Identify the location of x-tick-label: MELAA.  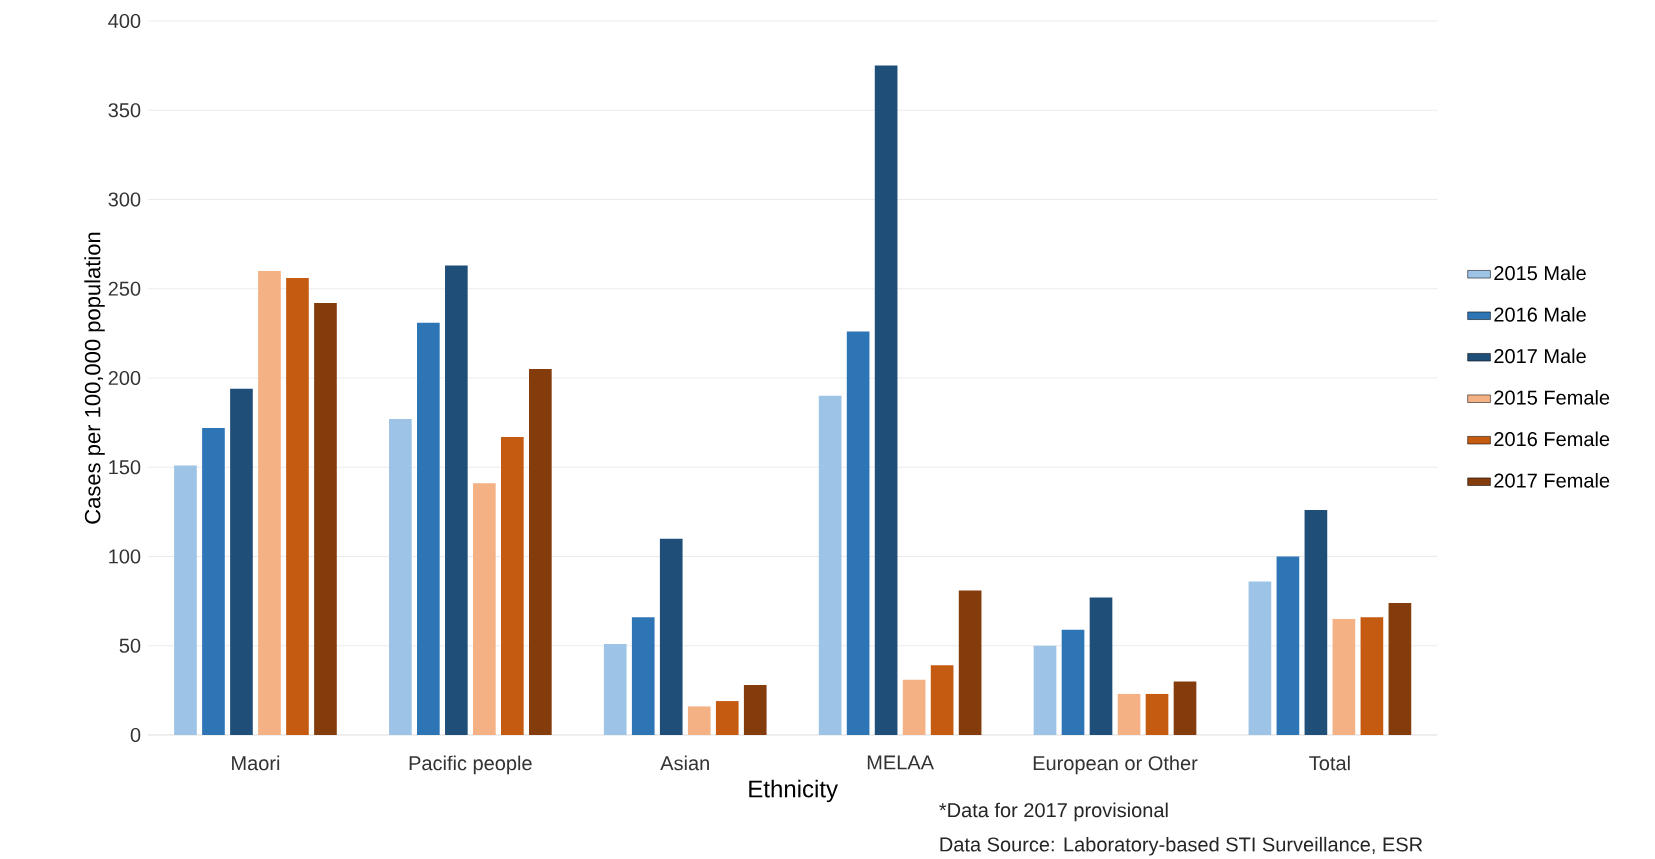
(900, 762).